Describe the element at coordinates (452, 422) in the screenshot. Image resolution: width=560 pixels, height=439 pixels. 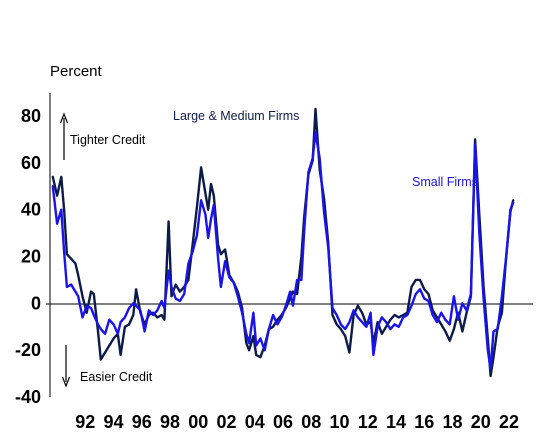
I see `x-tick-label: 18` at that location.